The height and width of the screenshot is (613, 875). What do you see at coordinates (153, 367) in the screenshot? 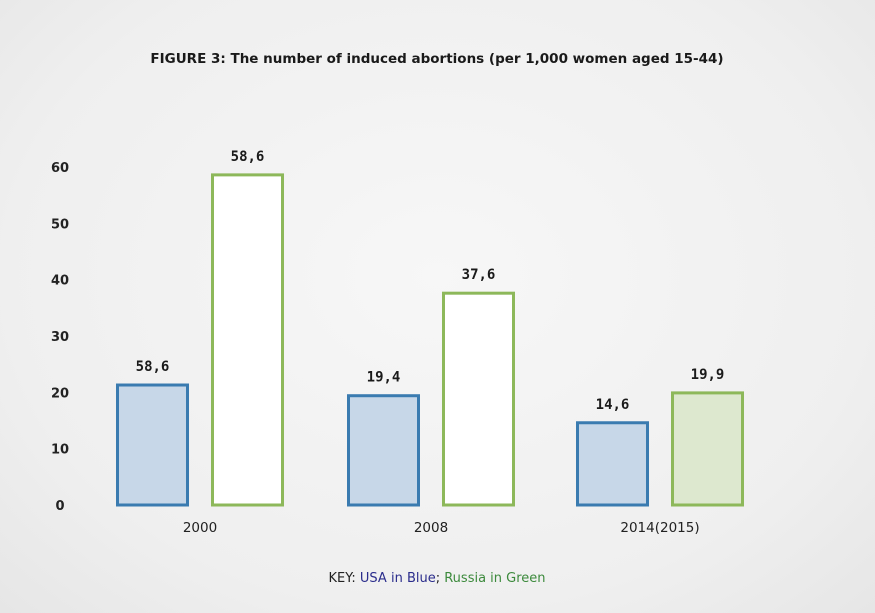
I see `data-label-usa: 58,6` at bounding box center [153, 367].